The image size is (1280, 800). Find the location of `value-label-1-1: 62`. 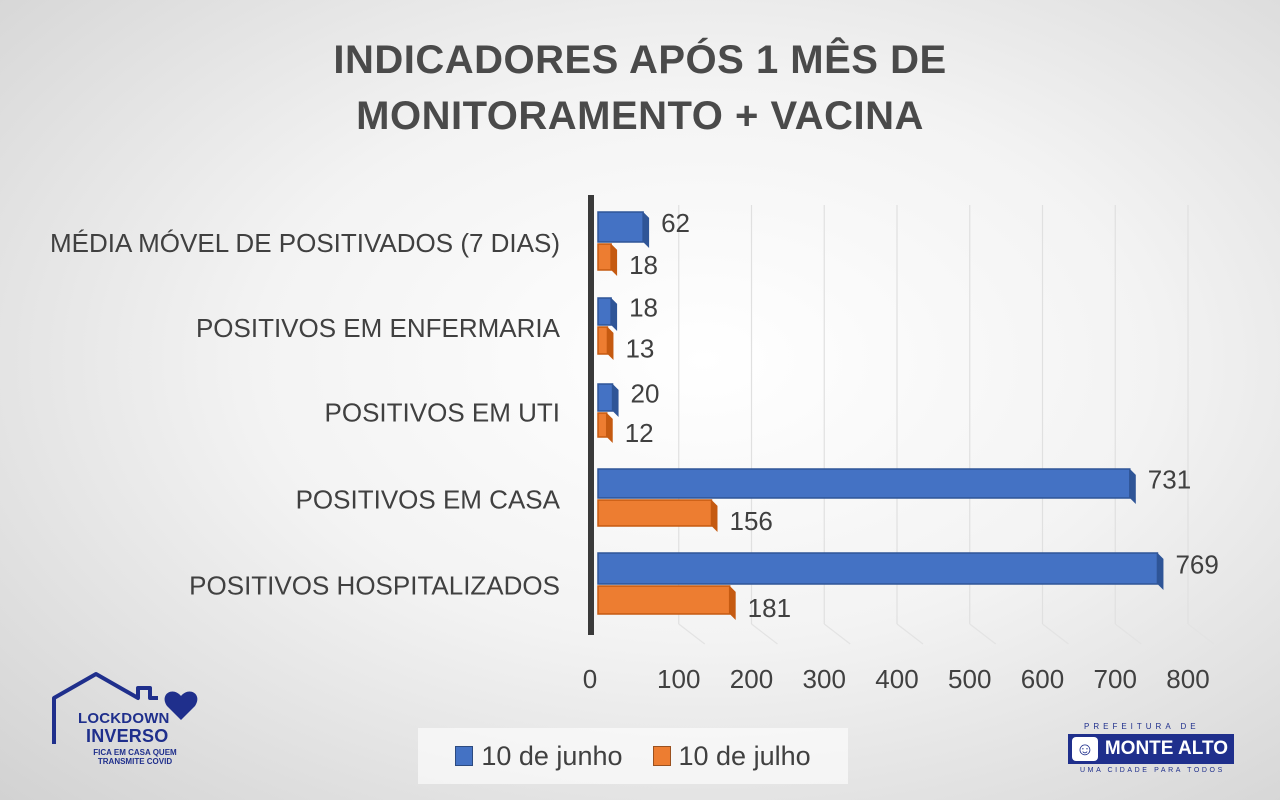

value-label-1-1: 62 is located at coordinates (675, 223).